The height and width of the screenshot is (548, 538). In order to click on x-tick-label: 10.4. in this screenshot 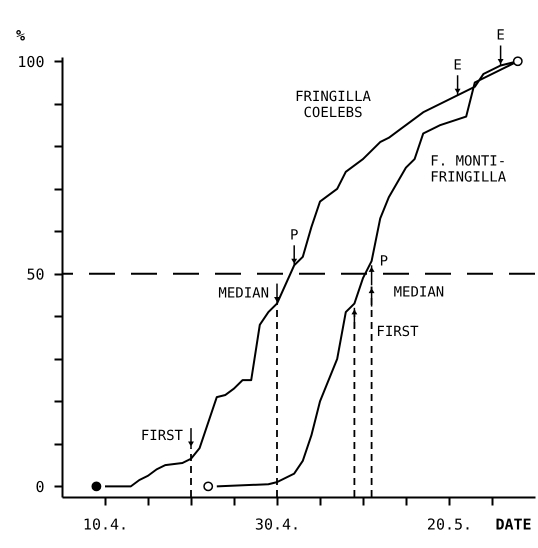, I will do `click(105, 525)`.